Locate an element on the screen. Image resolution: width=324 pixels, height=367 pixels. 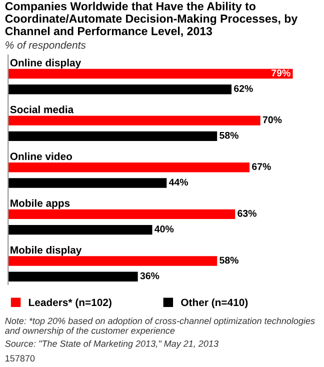
y-tick-label: Social media is located at coordinates (42, 110).